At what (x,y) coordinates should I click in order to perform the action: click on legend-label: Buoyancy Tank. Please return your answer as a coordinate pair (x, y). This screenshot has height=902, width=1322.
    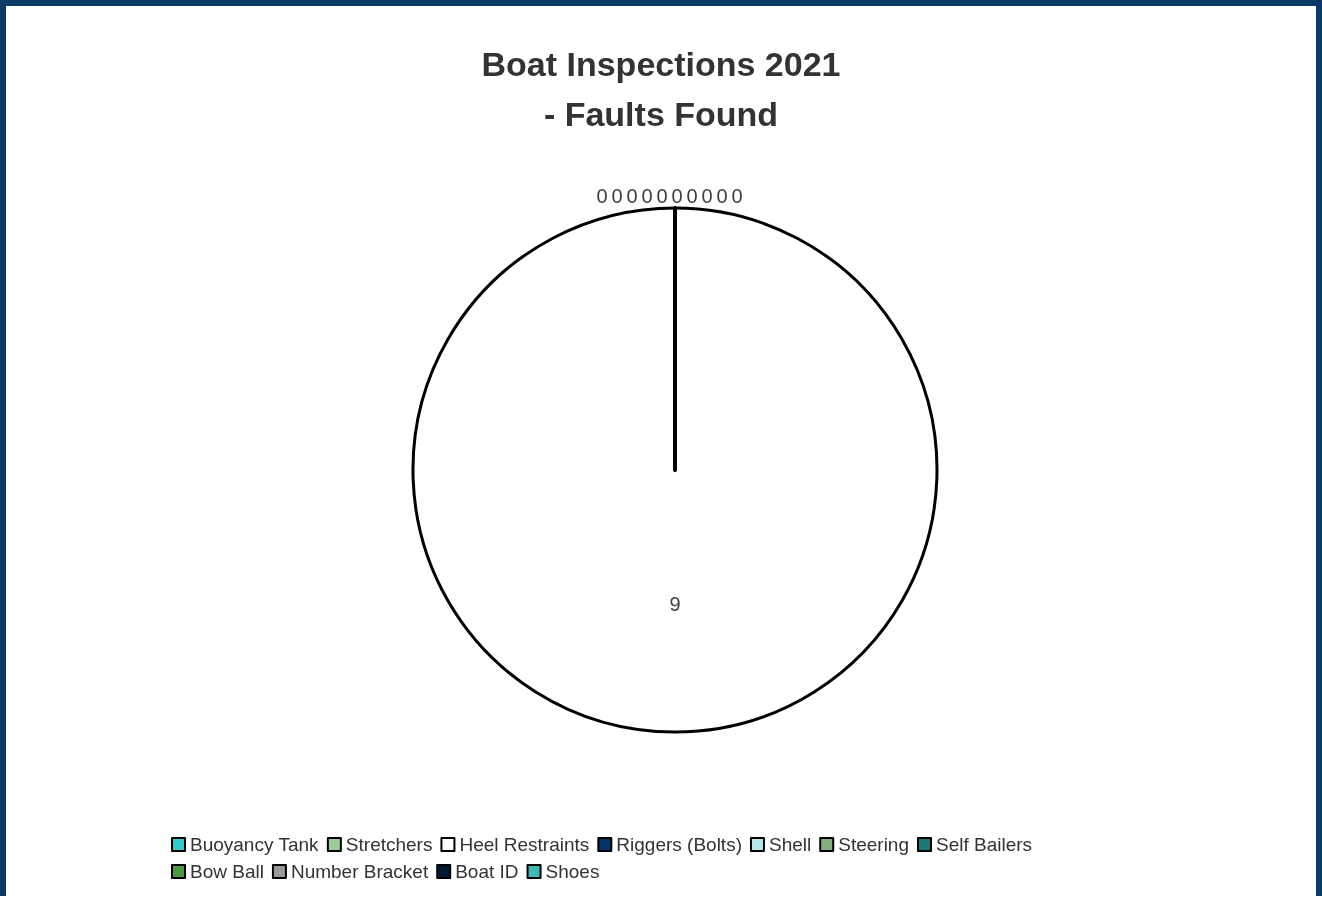
    Looking at the image, I should click on (255, 844).